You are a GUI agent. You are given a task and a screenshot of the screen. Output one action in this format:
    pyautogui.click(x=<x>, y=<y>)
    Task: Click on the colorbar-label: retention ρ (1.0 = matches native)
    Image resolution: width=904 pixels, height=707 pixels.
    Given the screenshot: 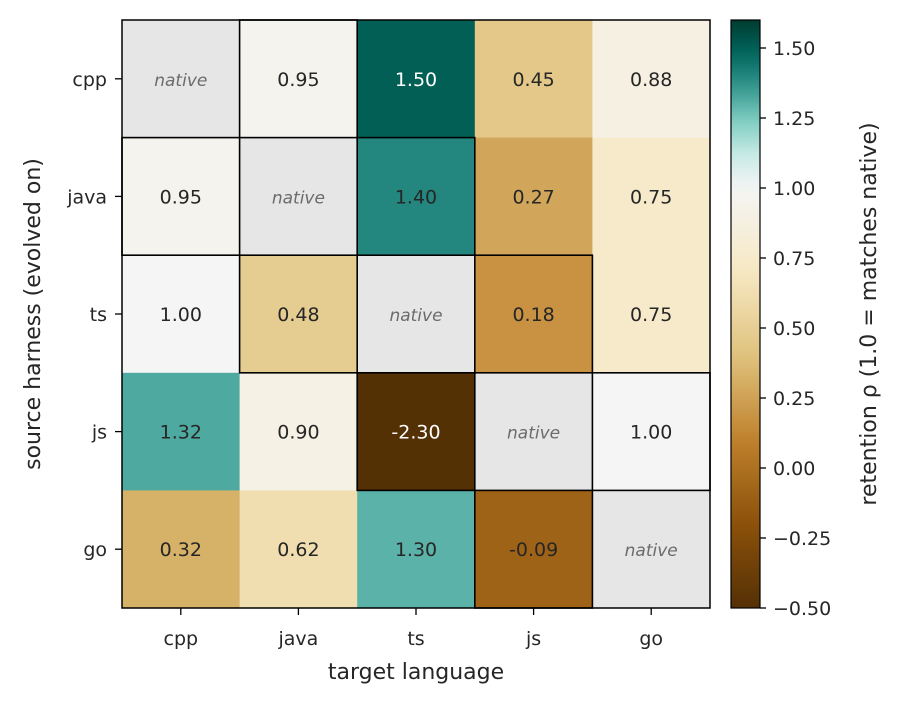 What is the action you would take?
    pyautogui.click(x=869, y=313)
    